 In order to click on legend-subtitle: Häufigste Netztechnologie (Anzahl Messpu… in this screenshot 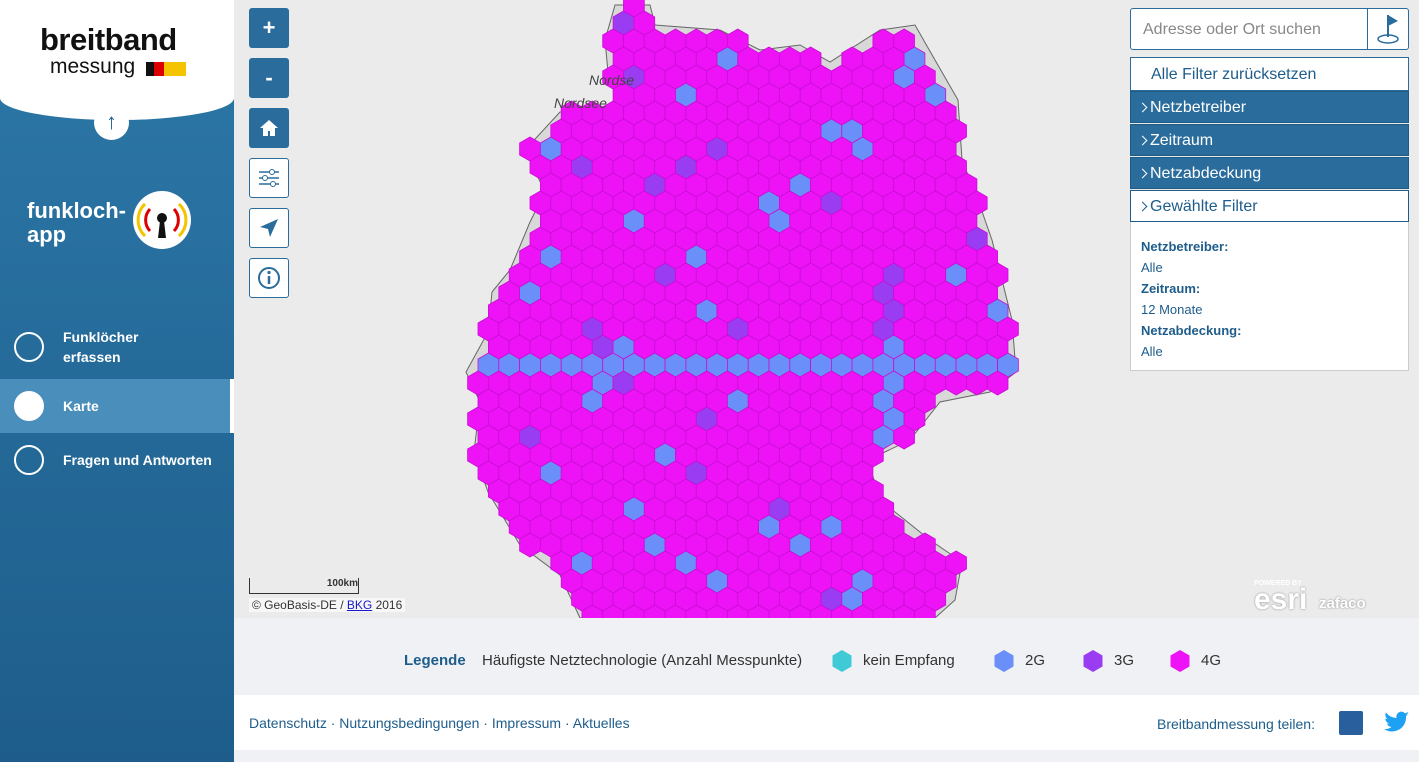, I will do `click(642, 660)`.